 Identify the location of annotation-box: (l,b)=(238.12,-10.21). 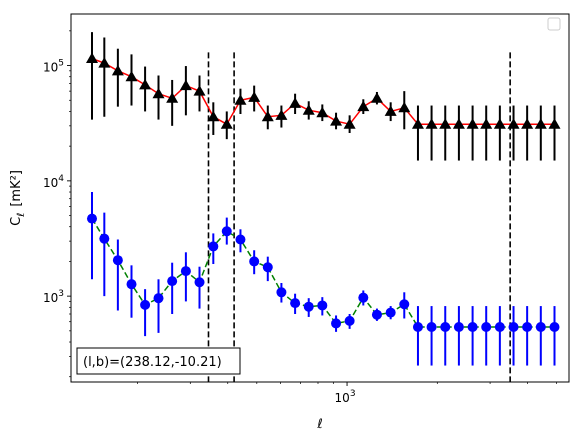
(158, 361).